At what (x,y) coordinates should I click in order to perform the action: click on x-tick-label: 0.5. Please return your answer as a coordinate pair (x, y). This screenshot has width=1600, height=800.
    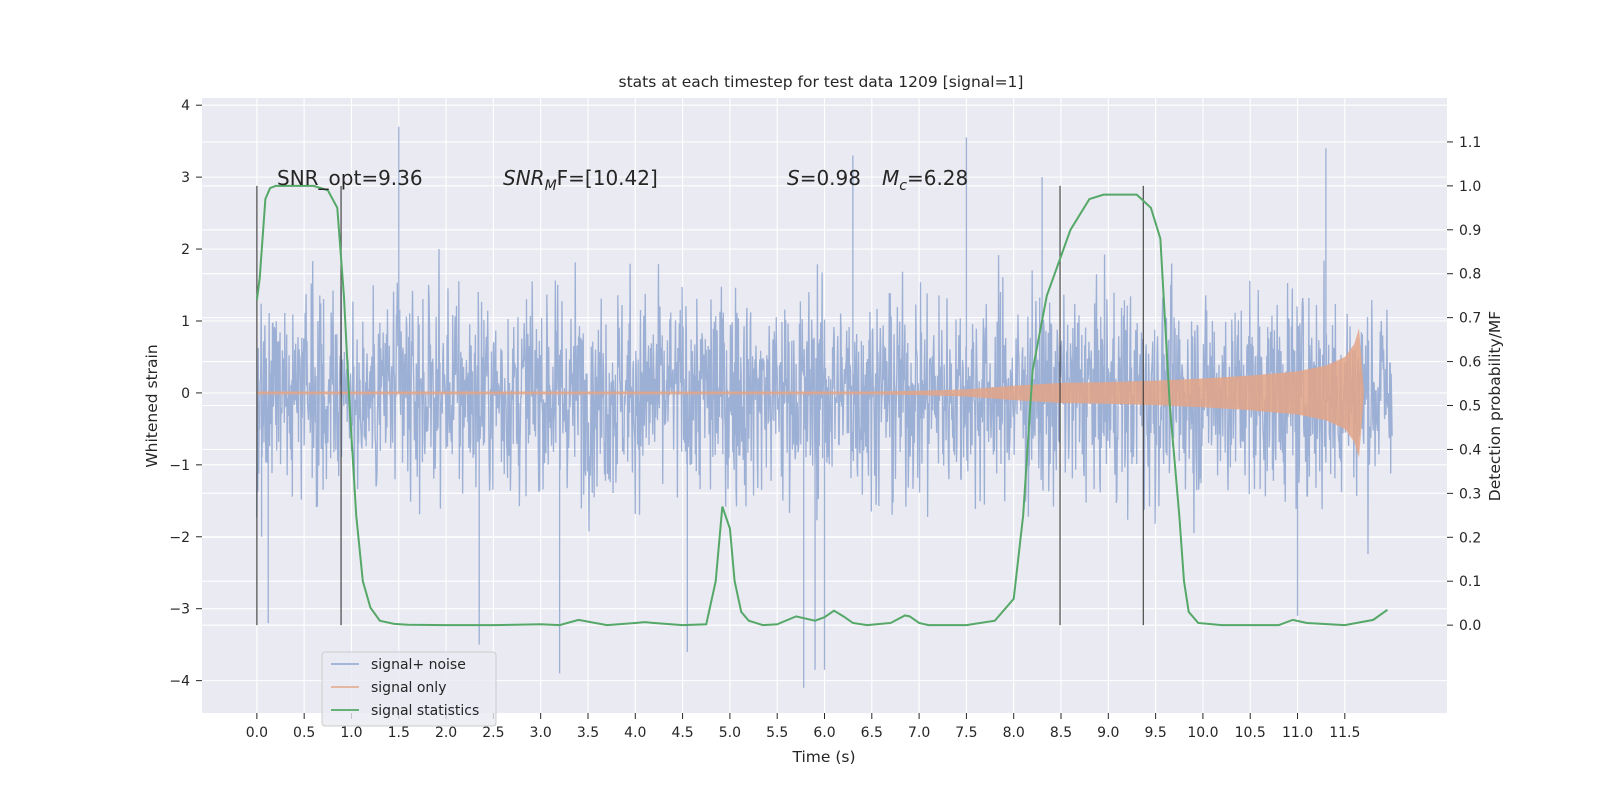
    Looking at the image, I should click on (304, 733).